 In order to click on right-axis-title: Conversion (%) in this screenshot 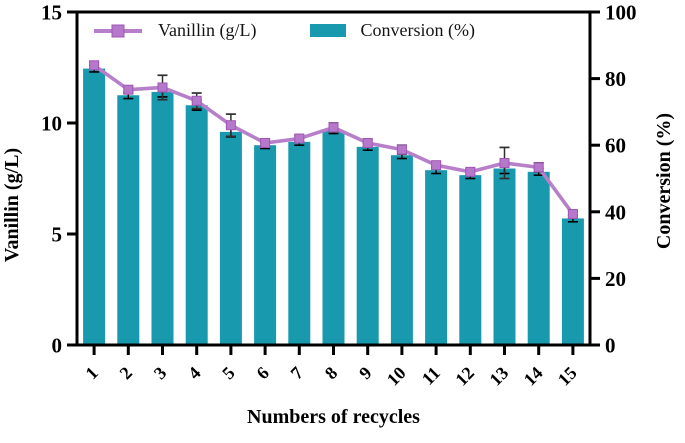, I will do `click(664, 181)`.